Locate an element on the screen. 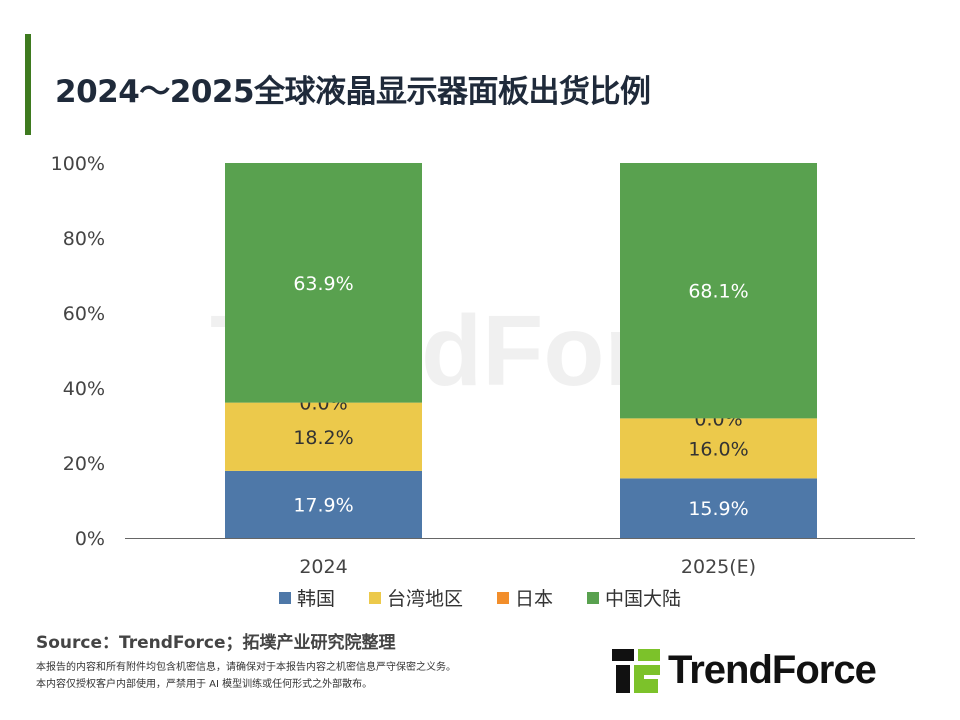 The width and height of the screenshot is (960, 720). title-accent-bar is located at coordinates (28, 84).